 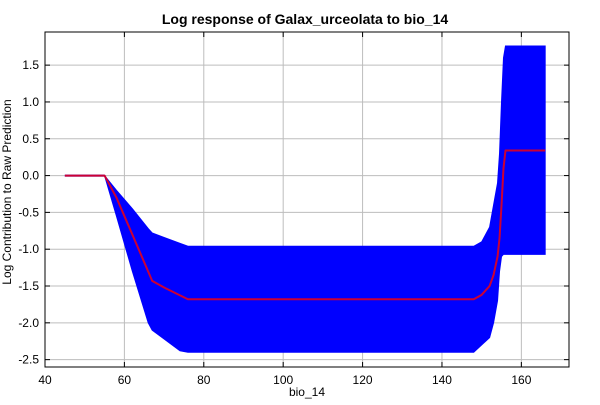 What do you see at coordinates (28, 212) in the screenshot?
I see `y-tick-label: -0.5` at bounding box center [28, 212].